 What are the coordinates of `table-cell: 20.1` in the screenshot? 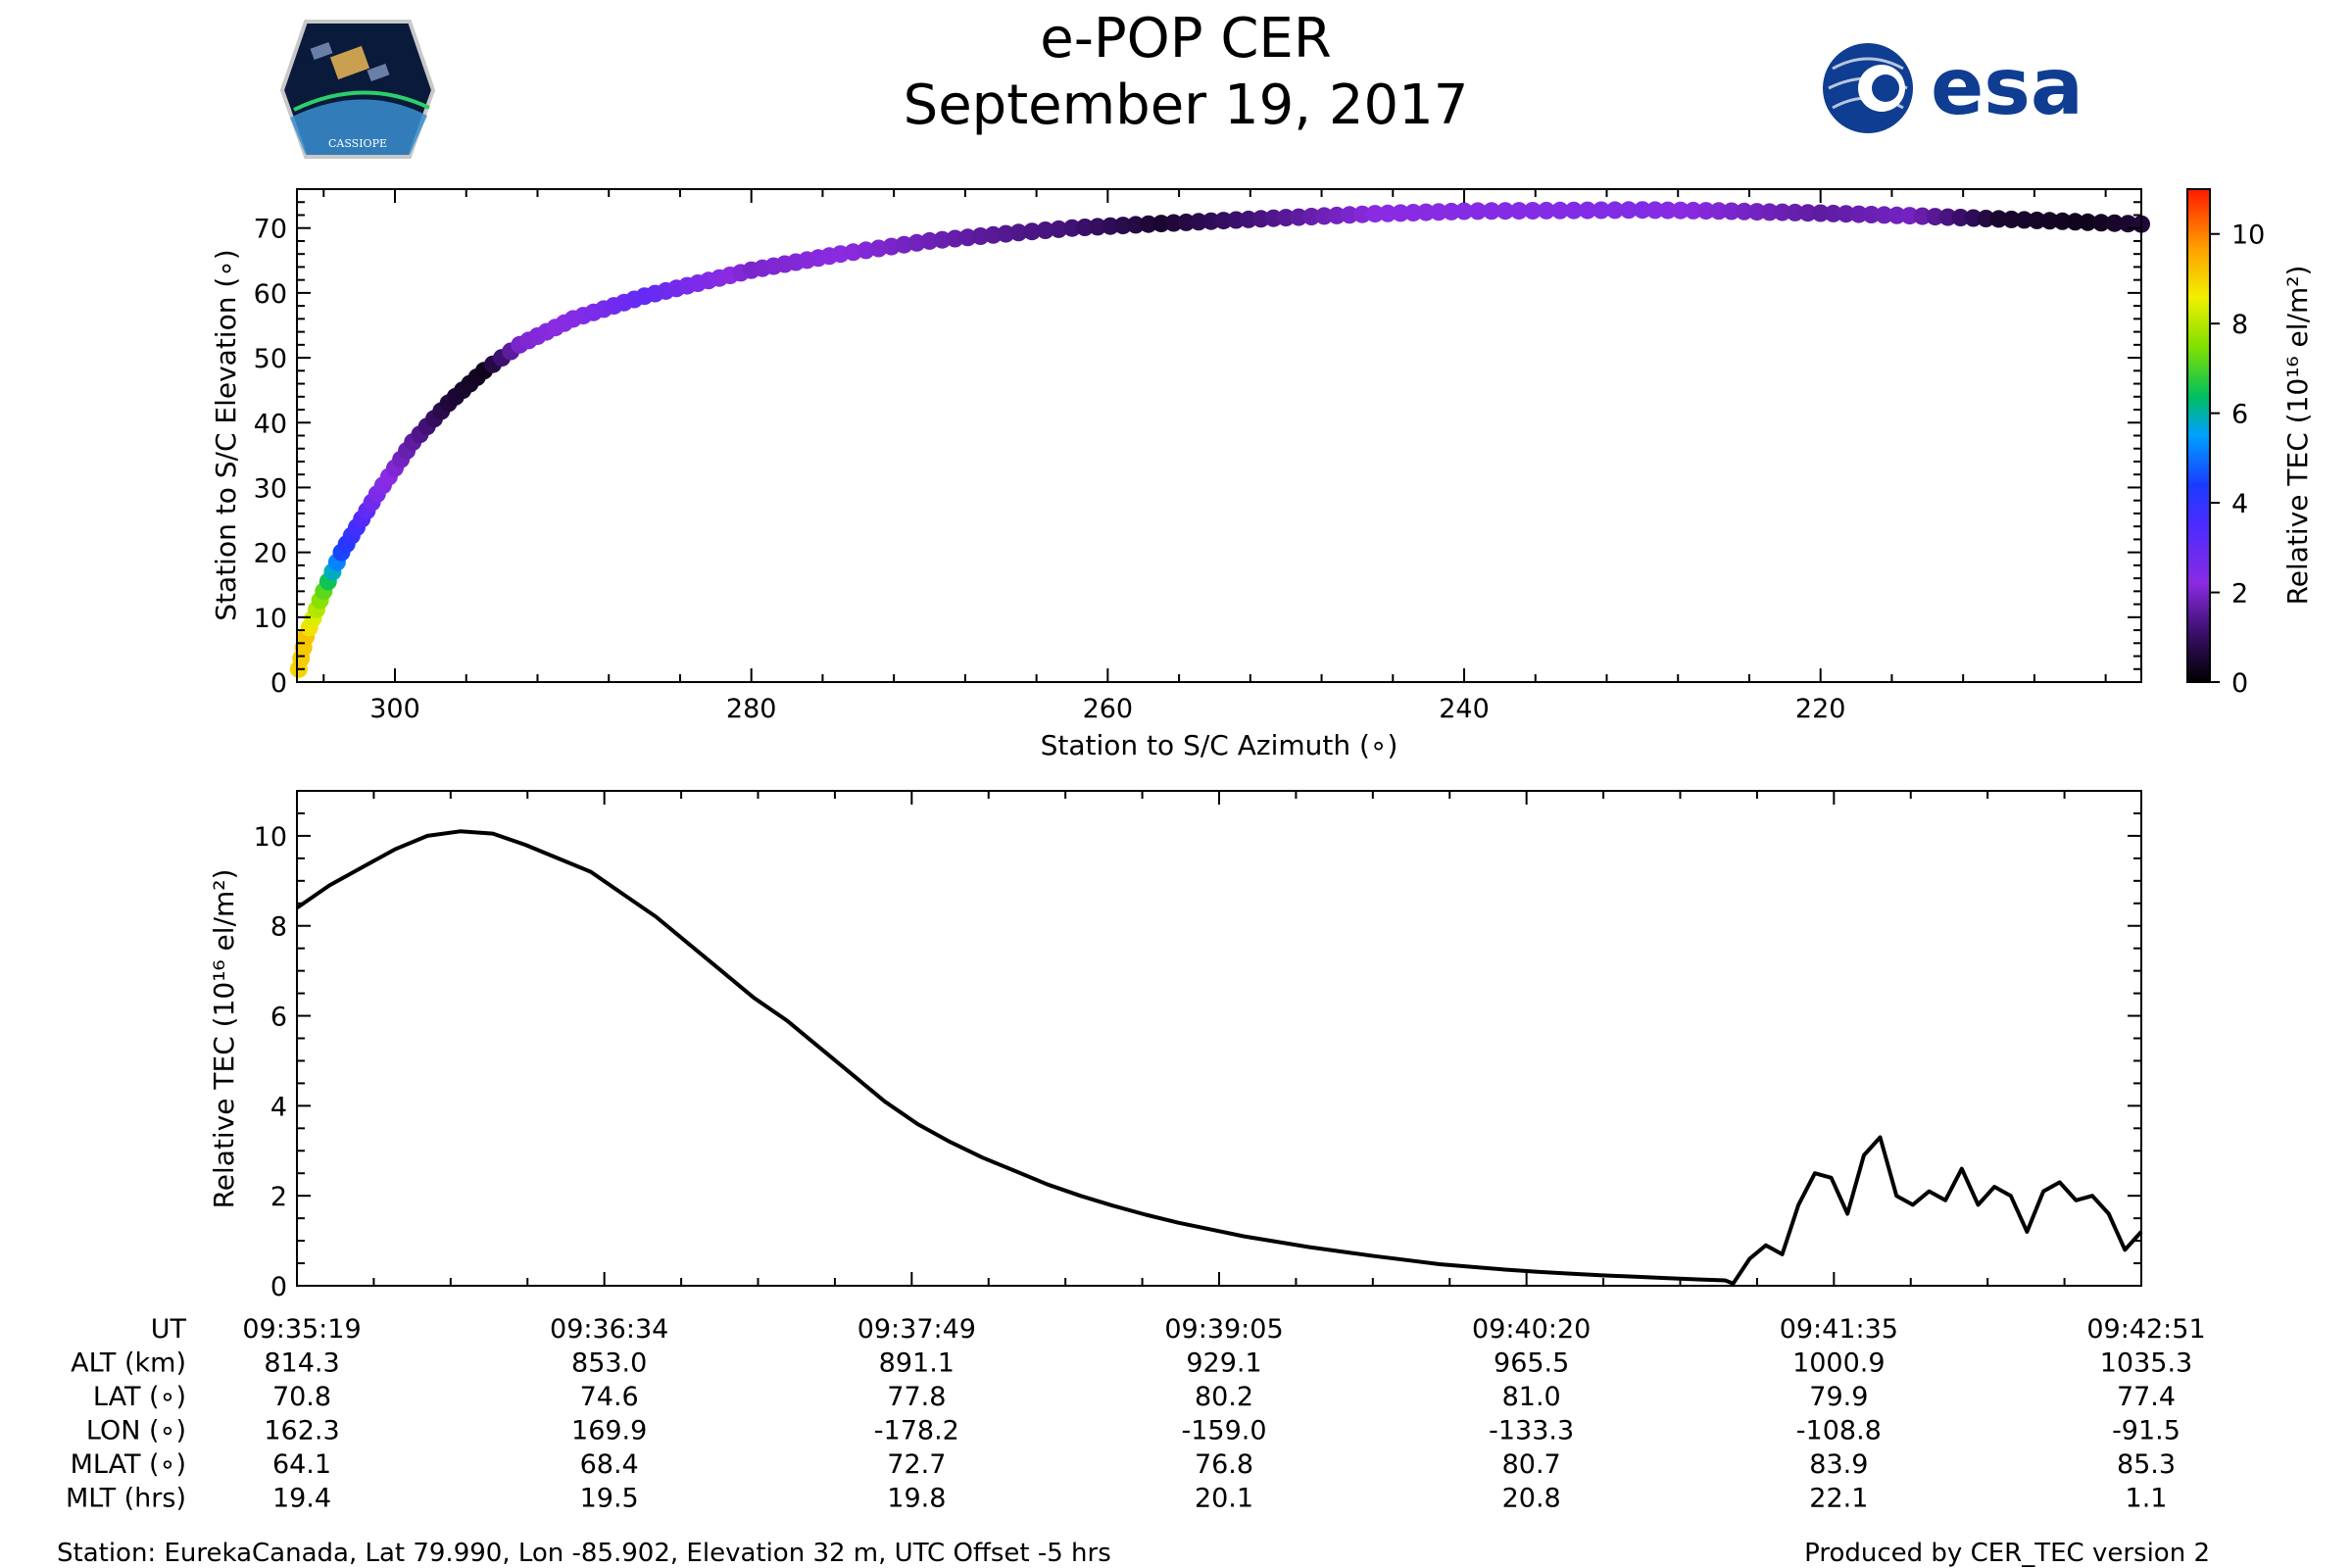 It's located at (1224, 1499).